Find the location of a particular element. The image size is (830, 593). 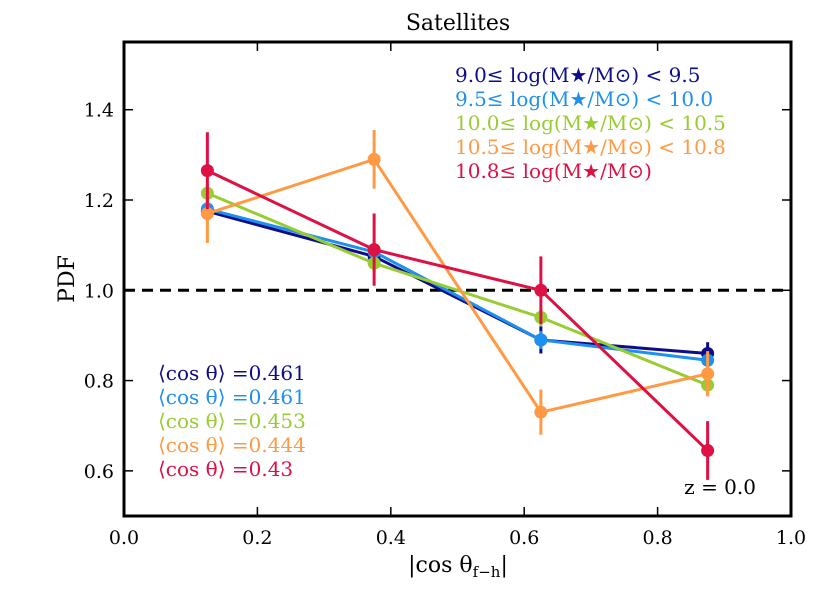

mean-cos-label: ⟨cos θ⟩ =0.453 is located at coordinates (232, 421).